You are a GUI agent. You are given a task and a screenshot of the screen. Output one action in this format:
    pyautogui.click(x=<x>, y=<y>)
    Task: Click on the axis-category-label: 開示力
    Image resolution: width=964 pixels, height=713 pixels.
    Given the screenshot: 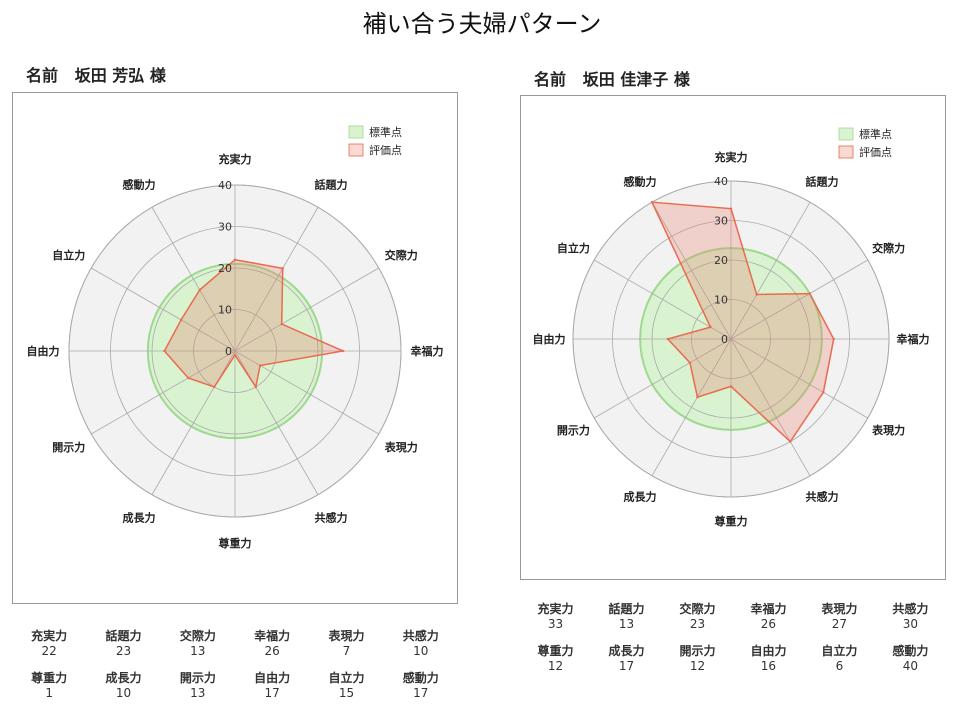 What is the action you would take?
    pyautogui.click(x=573, y=430)
    